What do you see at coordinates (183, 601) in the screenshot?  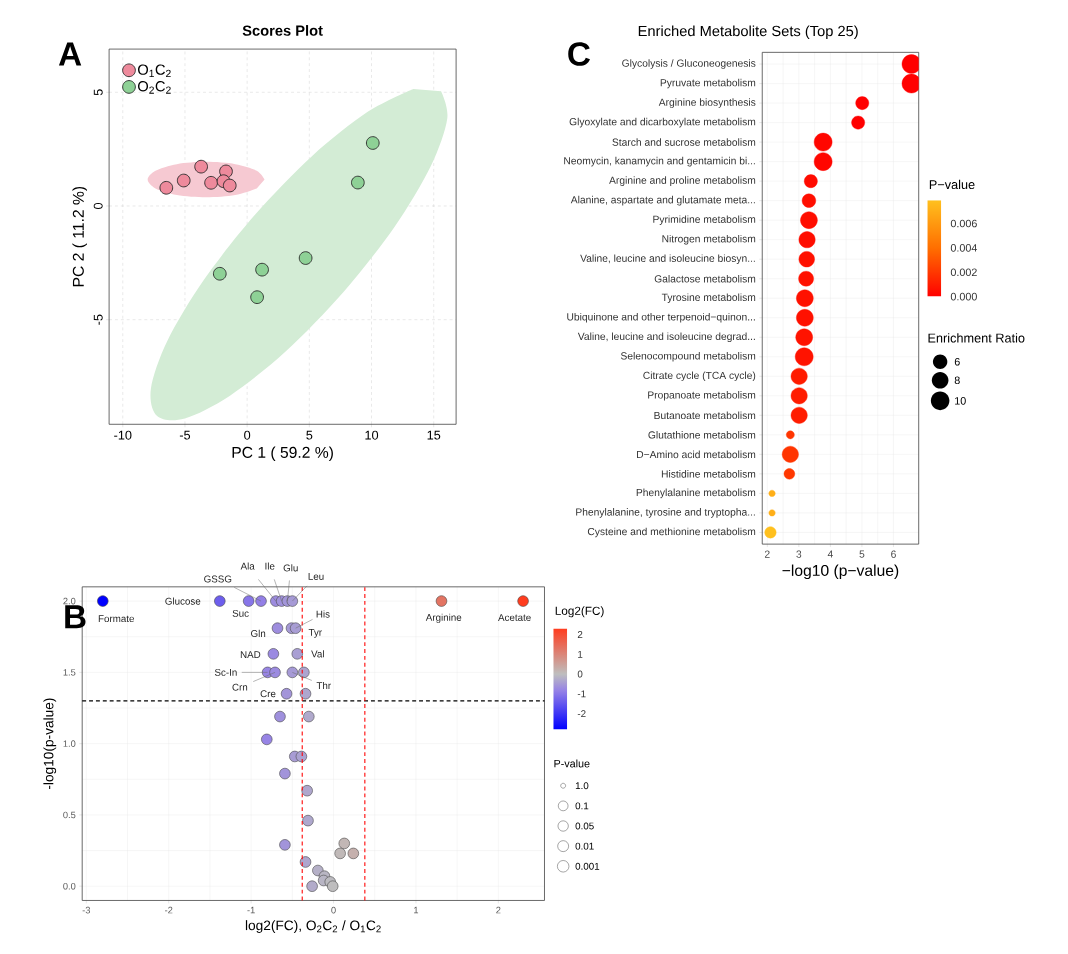 I see `annotation: Glucose` at bounding box center [183, 601].